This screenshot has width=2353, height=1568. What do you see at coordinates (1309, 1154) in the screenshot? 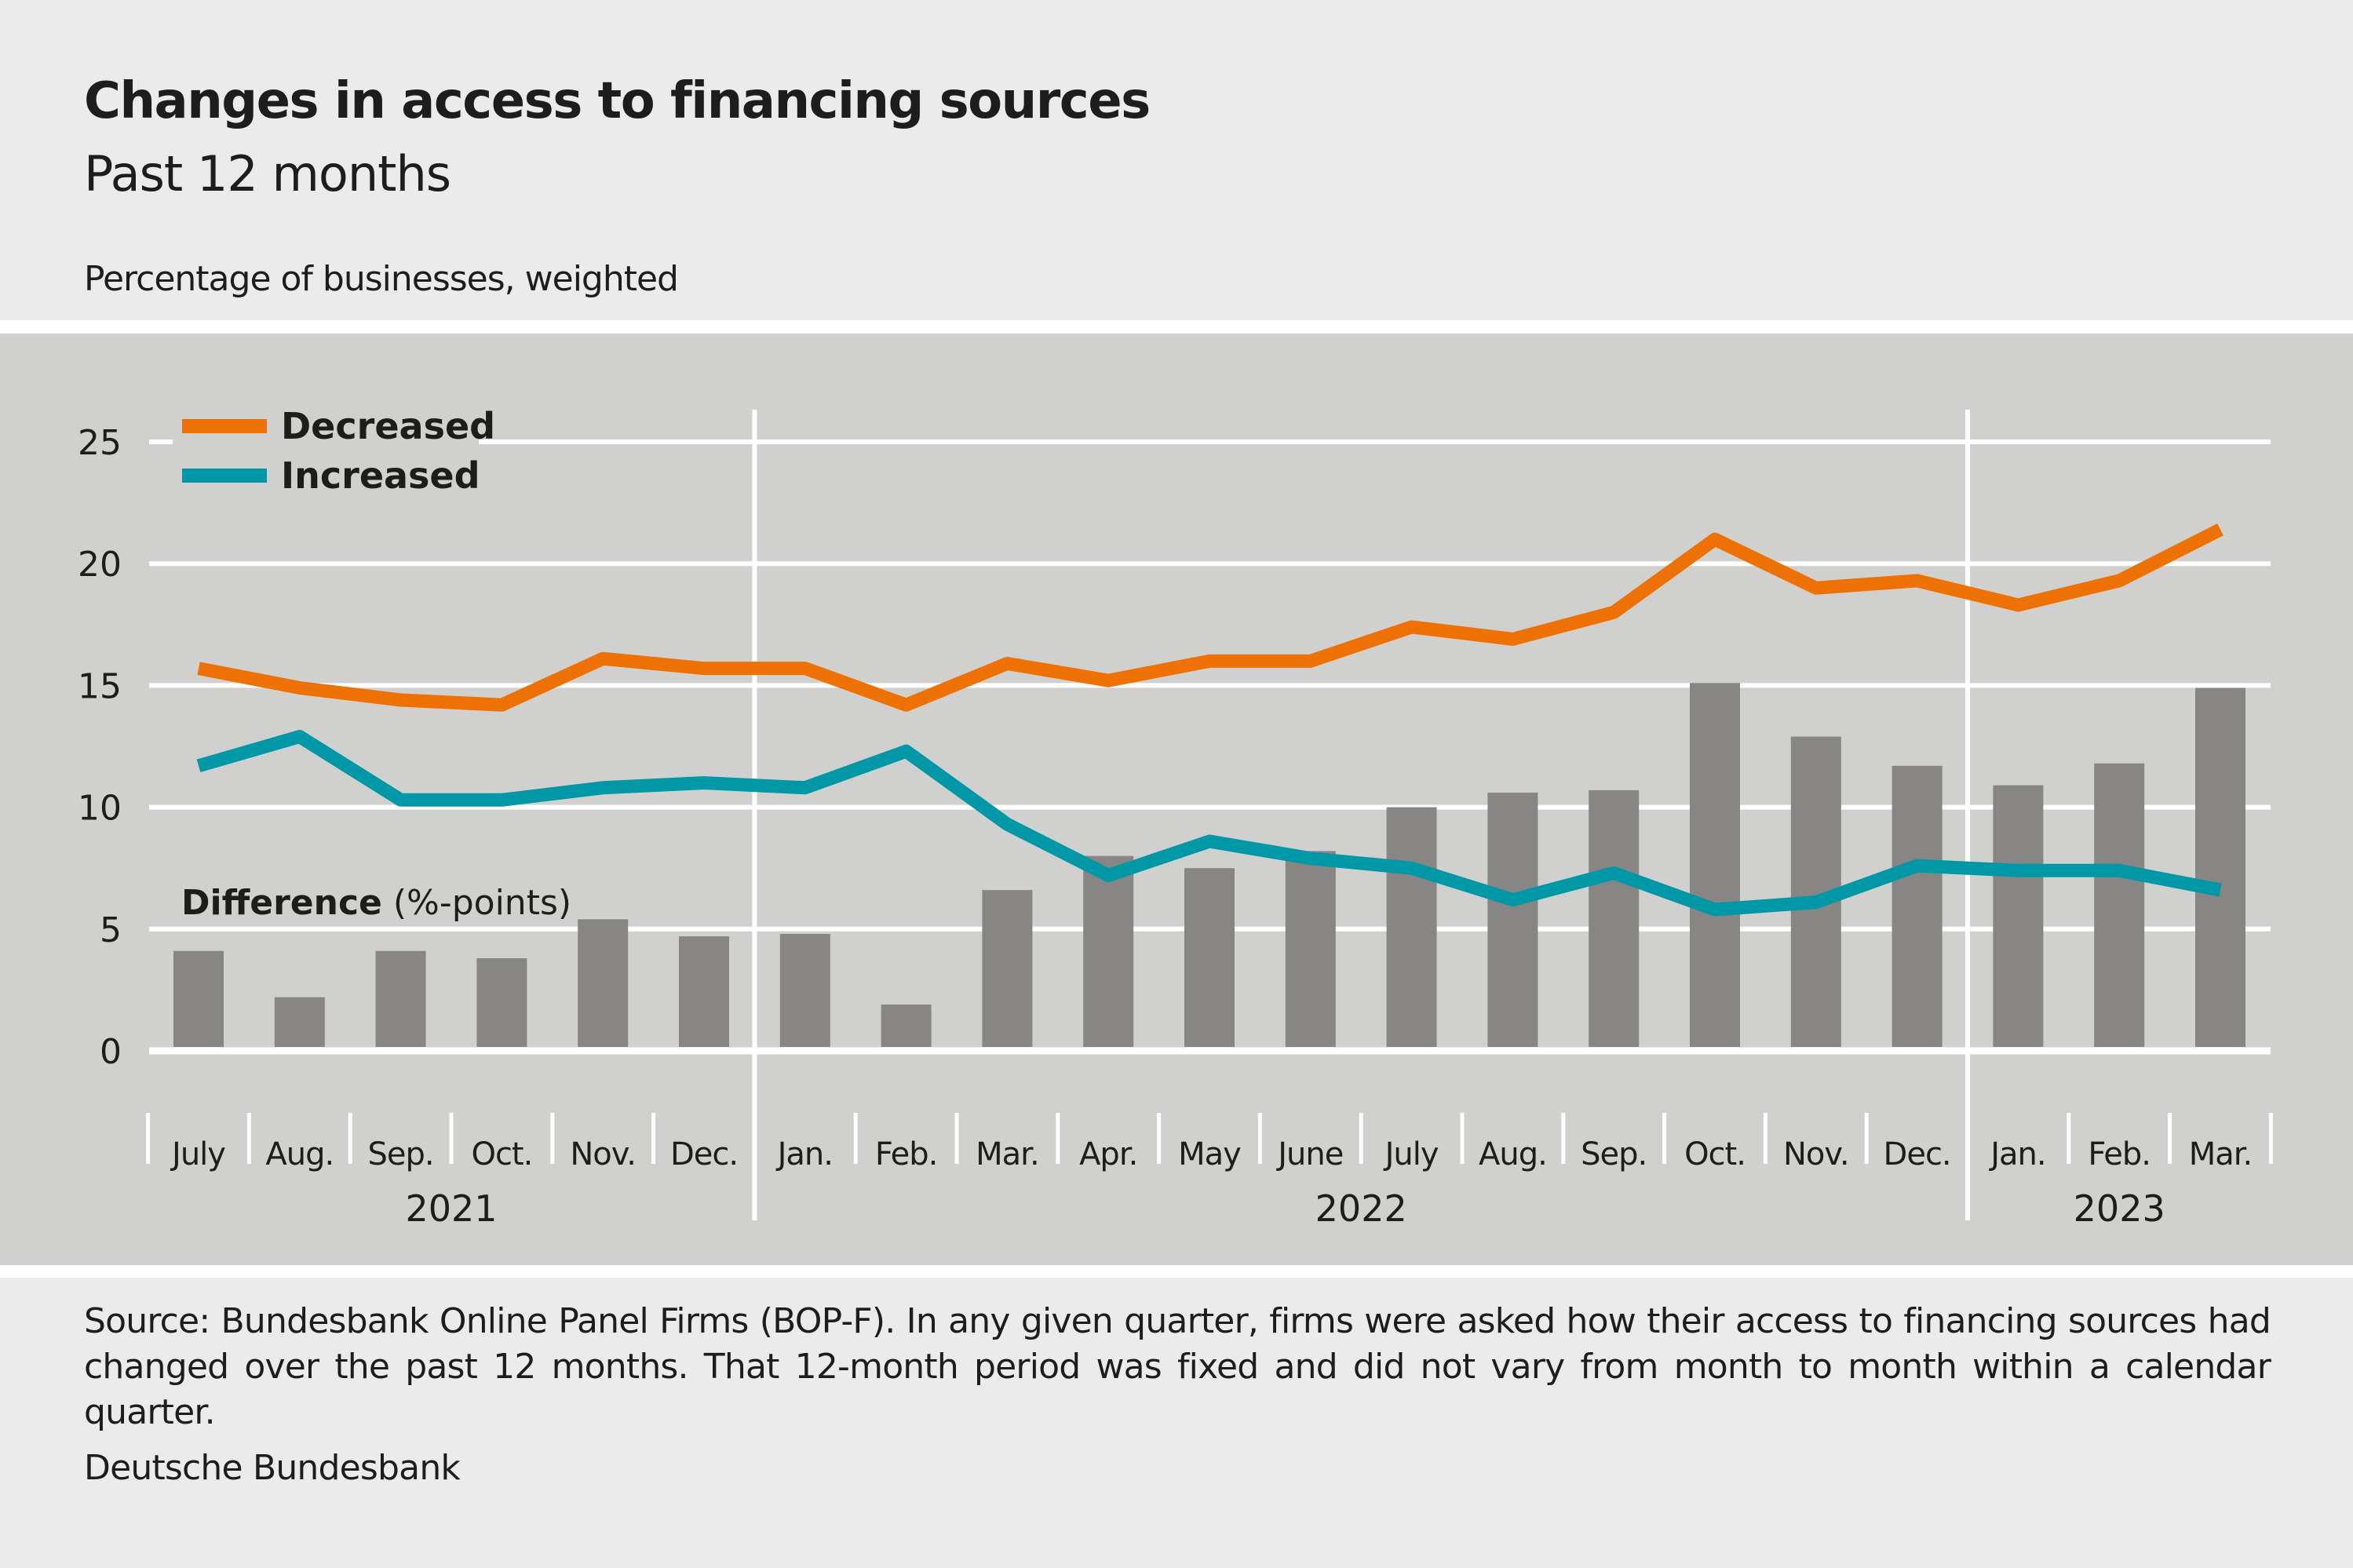
I see `x-tick-label: June` at bounding box center [1309, 1154].